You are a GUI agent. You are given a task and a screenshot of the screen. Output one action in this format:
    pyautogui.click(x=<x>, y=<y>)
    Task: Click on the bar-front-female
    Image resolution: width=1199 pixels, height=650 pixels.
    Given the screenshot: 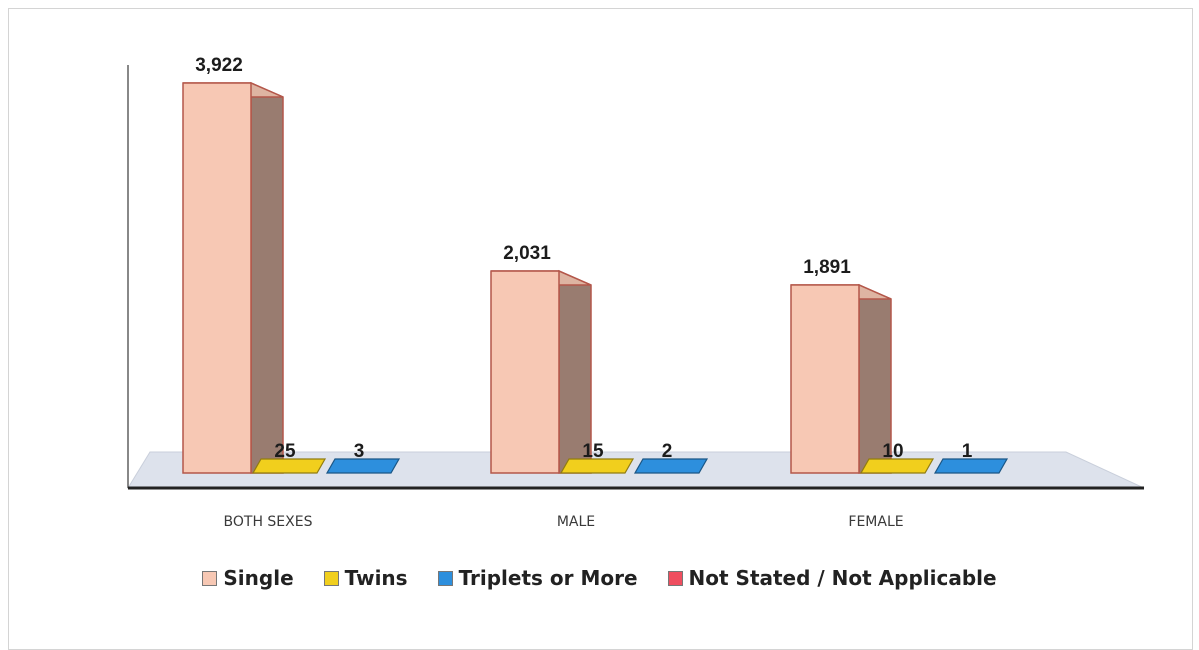 What is the action you would take?
    pyautogui.click(x=825, y=379)
    